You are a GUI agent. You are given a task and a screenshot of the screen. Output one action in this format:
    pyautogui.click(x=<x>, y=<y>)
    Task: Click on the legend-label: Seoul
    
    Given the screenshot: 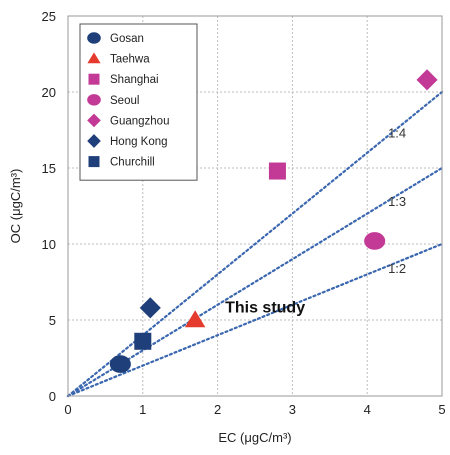 What is the action you would take?
    pyautogui.click(x=124, y=101)
    